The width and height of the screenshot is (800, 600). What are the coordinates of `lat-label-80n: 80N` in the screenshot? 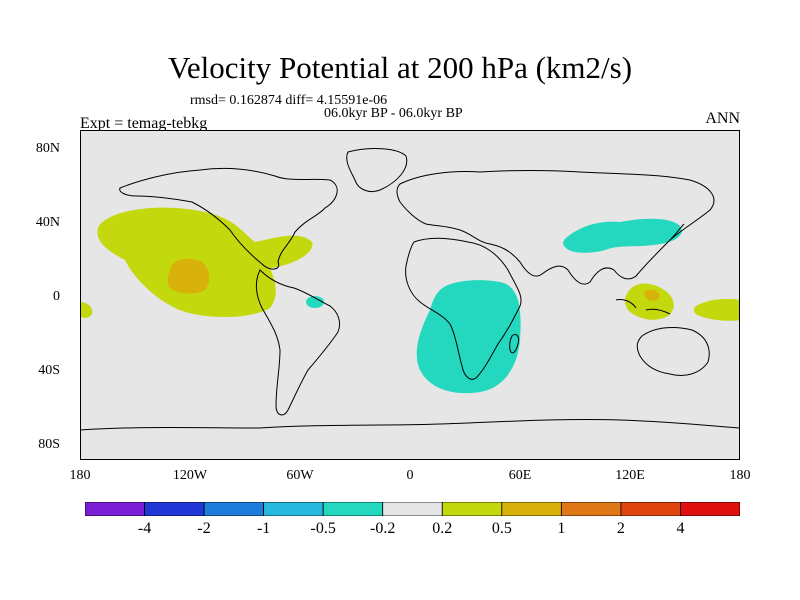 It's located at (47, 148).